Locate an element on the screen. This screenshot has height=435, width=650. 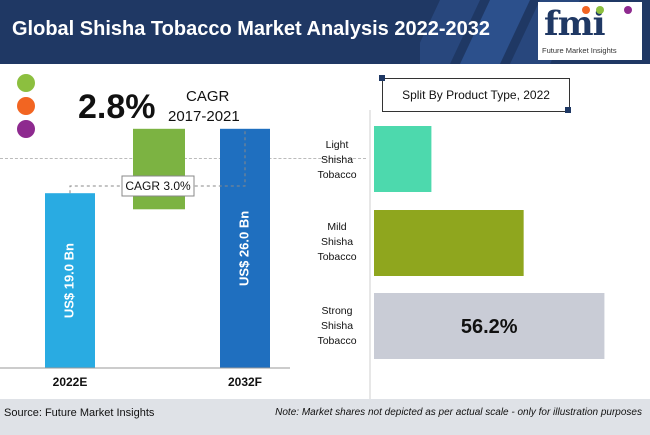
category-label-line: Light is located at coordinates (337, 145).